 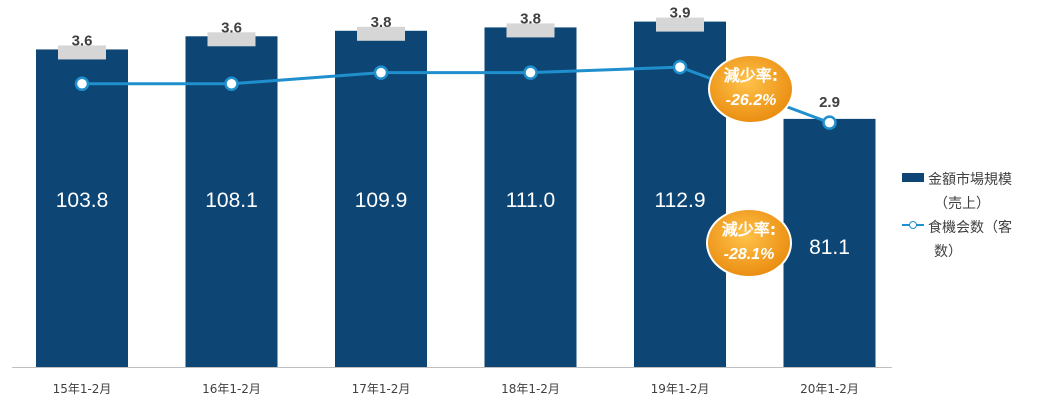 I want to click on legend-line-swatch, so click(x=913, y=225).